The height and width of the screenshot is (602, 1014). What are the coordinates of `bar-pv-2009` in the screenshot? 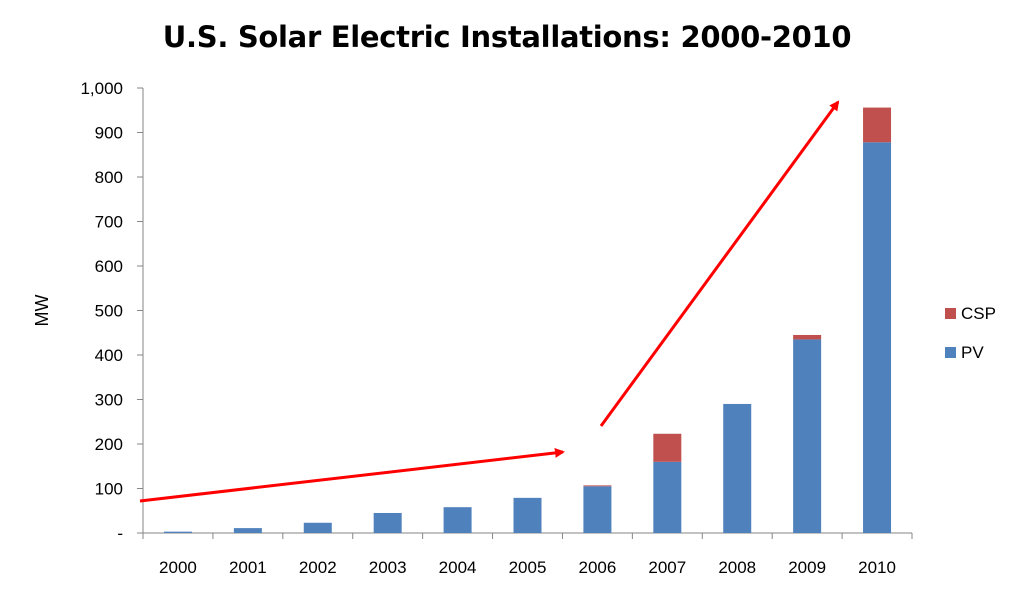 It's located at (807, 436).